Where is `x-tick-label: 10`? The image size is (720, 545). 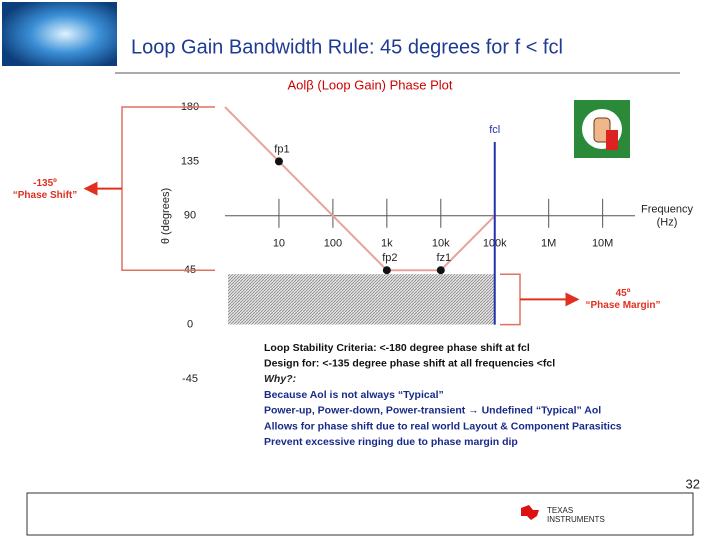 x-tick-label: 10 is located at coordinates (279, 244).